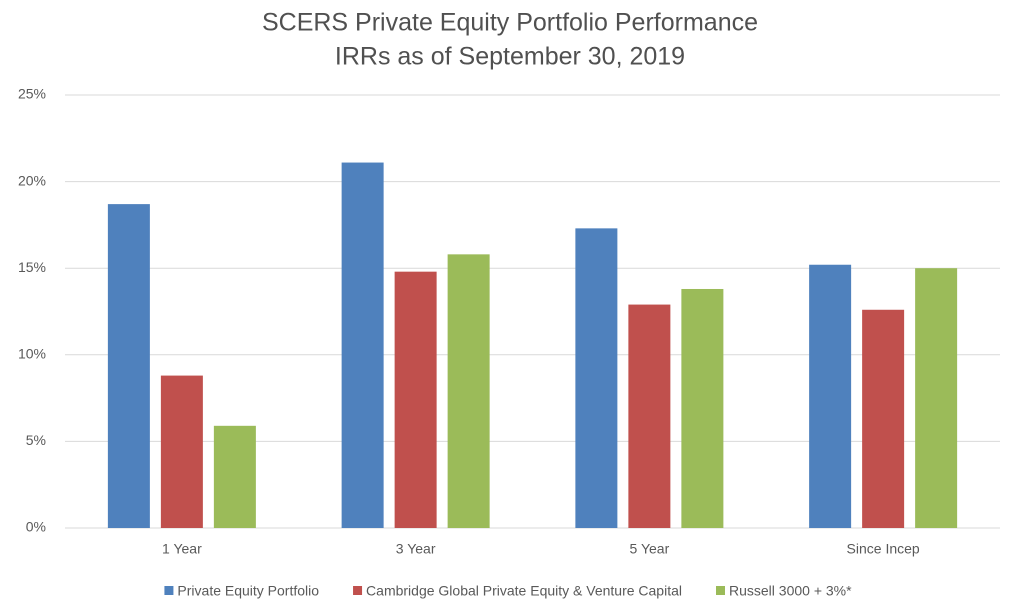  Describe the element at coordinates (32, 180) in the screenshot. I see `y-tick-label: 20%` at that location.